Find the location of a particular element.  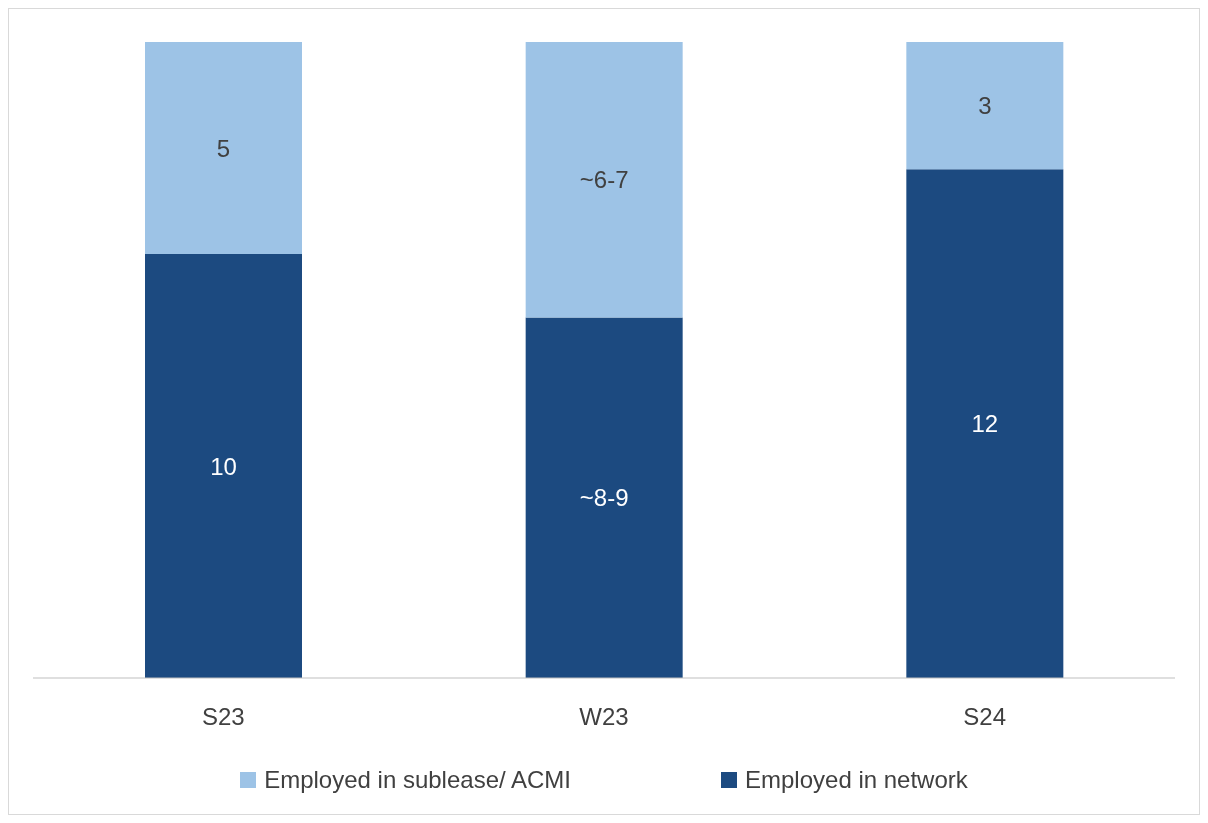

data-label: 10 is located at coordinates (223, 466).